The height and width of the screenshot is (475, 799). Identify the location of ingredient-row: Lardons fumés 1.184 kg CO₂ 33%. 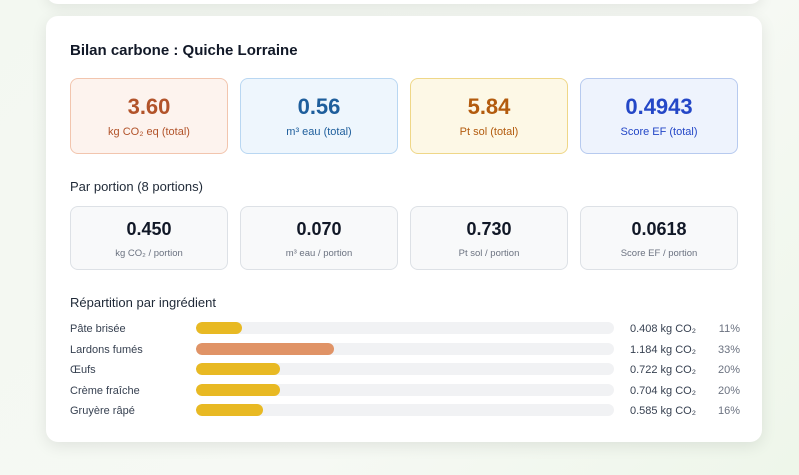
(405, 352).